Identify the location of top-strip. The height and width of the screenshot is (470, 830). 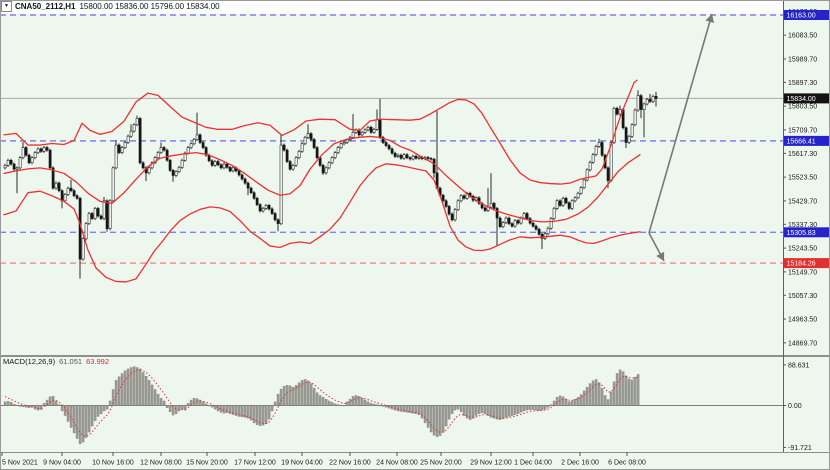
(391, 7).